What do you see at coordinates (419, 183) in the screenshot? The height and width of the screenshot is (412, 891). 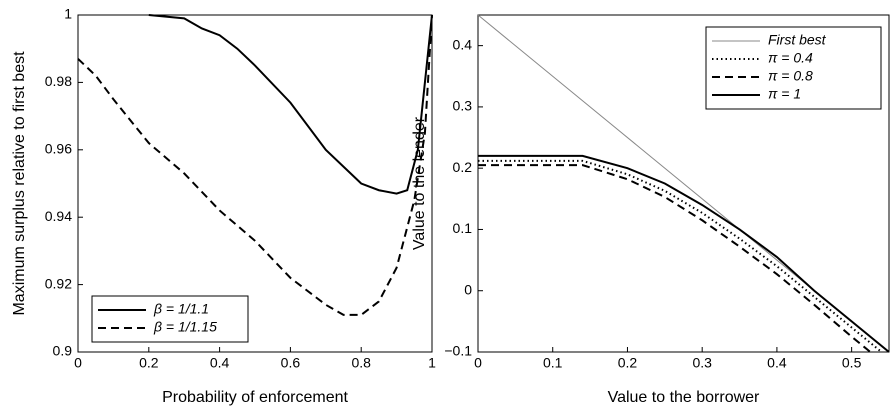 I see `y-axis-label: Value to the lender` at bounding box center [419, 183].